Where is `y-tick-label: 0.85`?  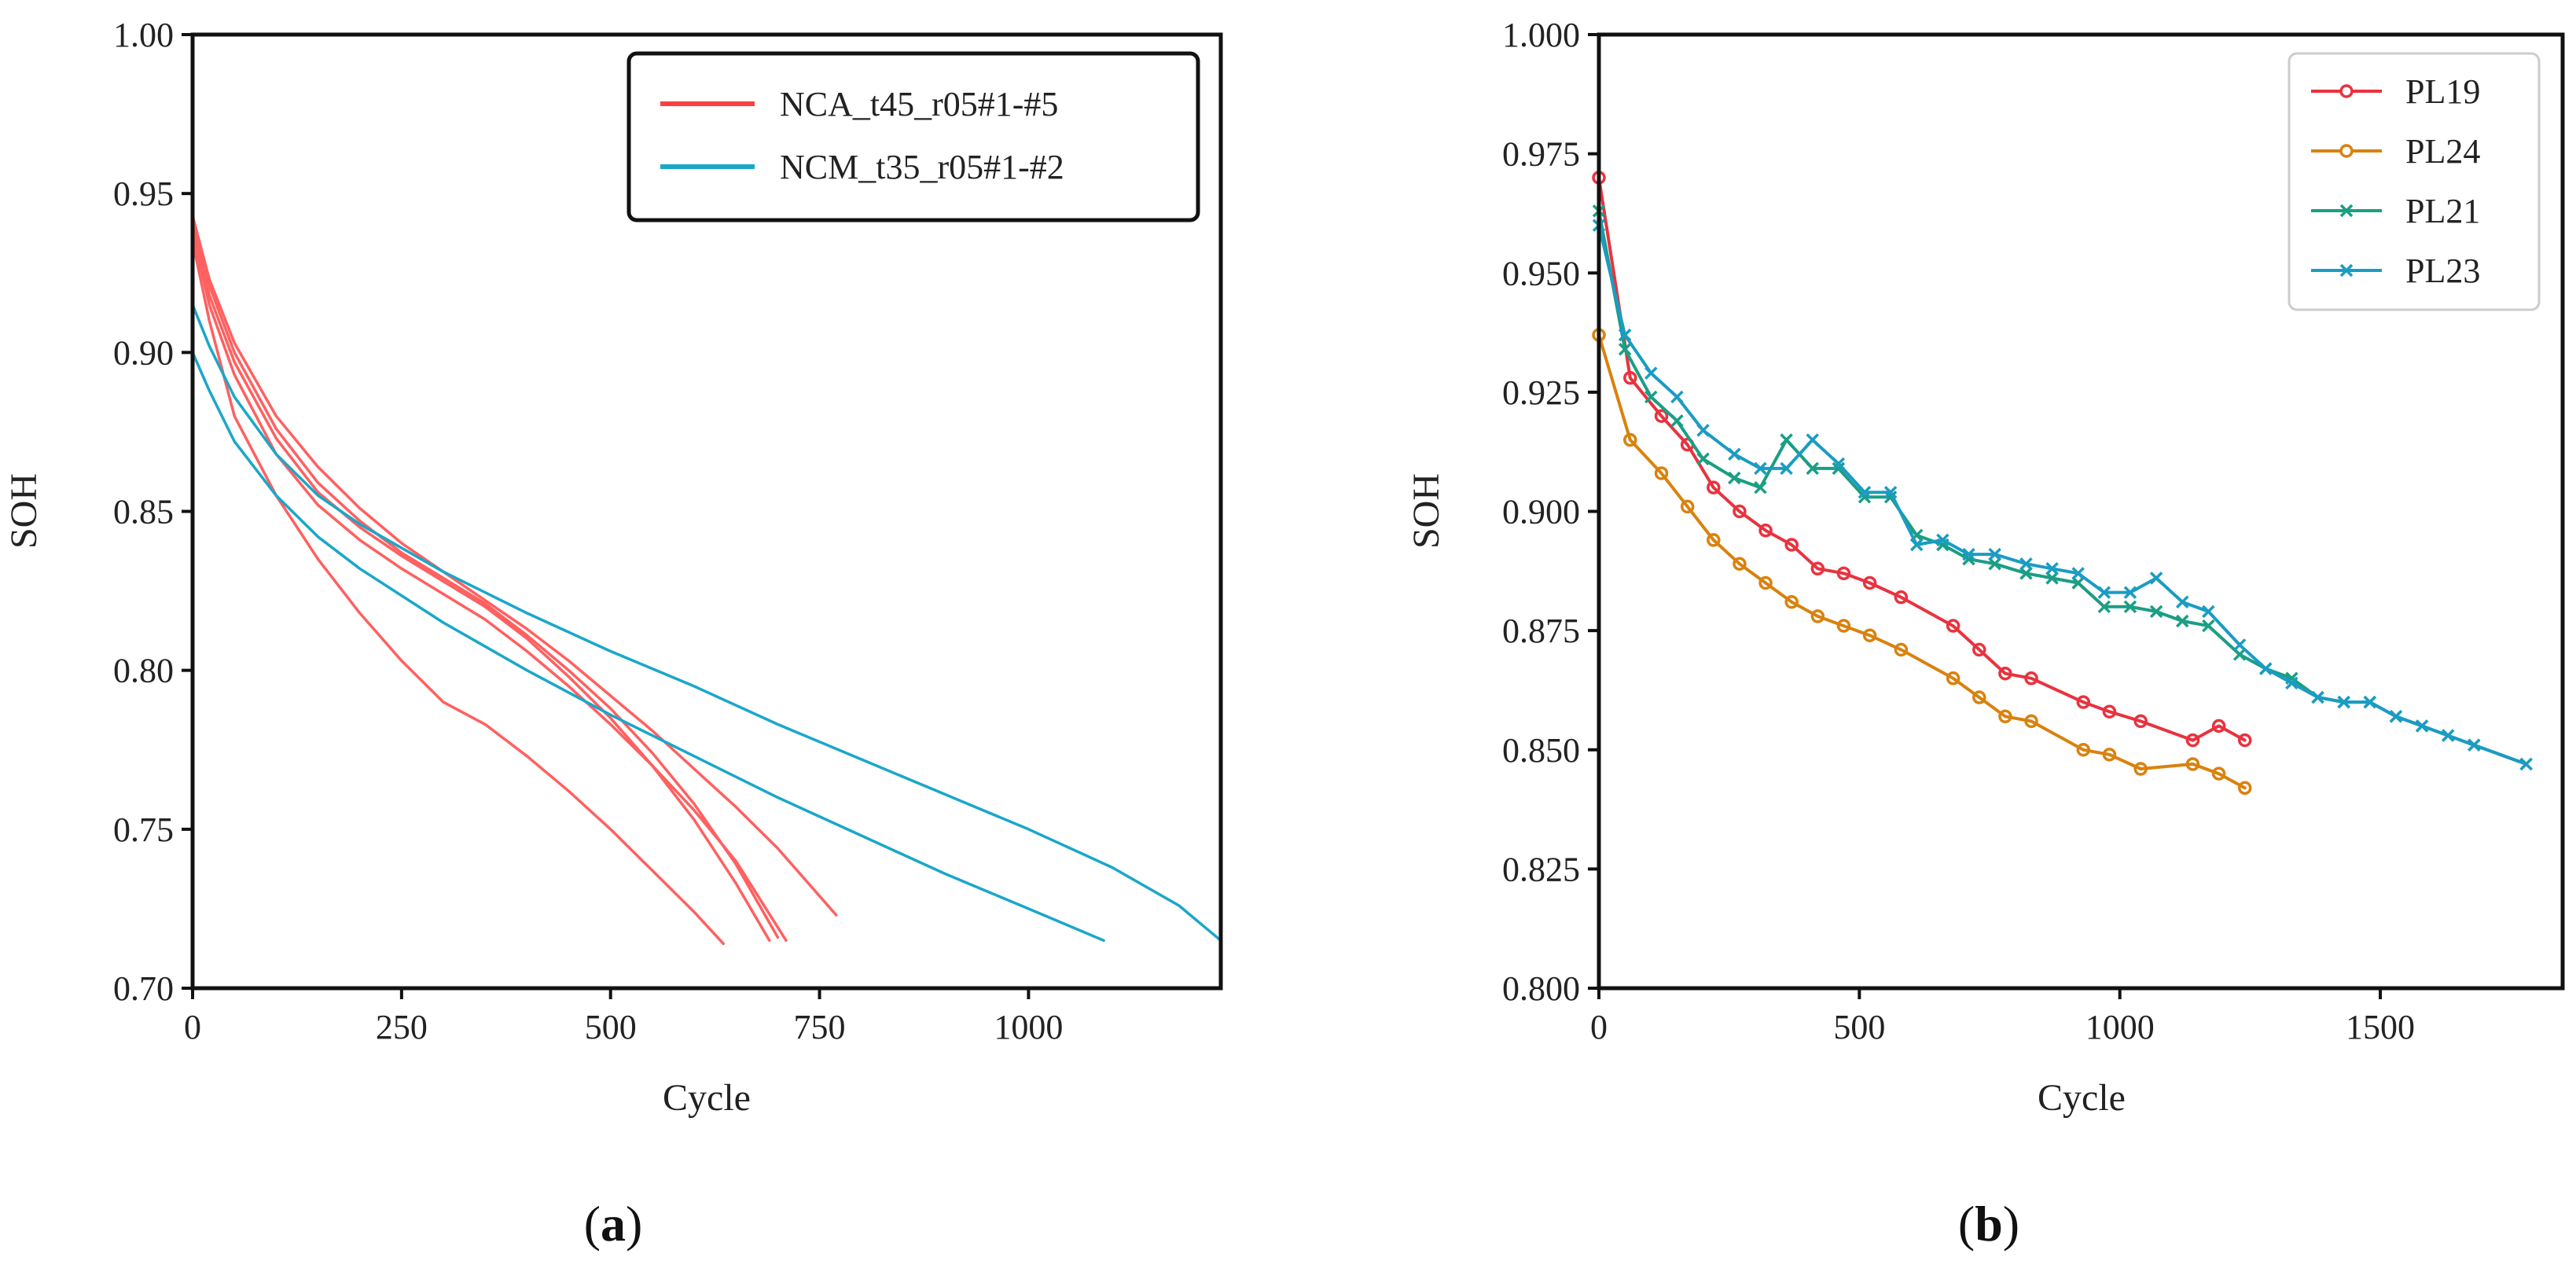 y-tick-label: 0.85 is located at coordinates (143, 512).